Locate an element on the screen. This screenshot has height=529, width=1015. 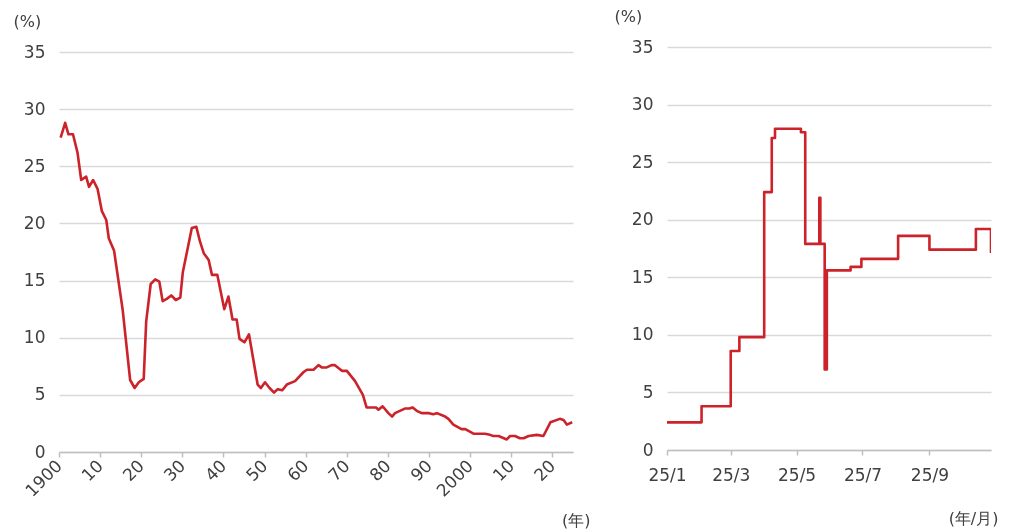
x-tick-label: 60 is located at coordinates (298, 470).